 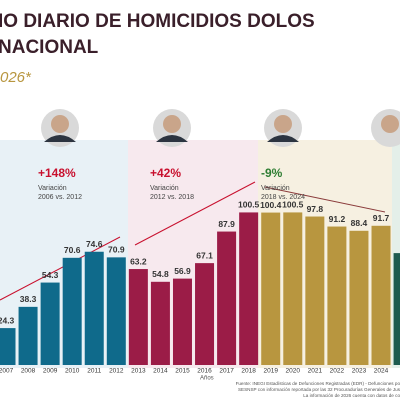 What do you see at coordinates (182, 271) in the screenshot?
I see `value-label: 56.9` at bounding box center [182, 271].